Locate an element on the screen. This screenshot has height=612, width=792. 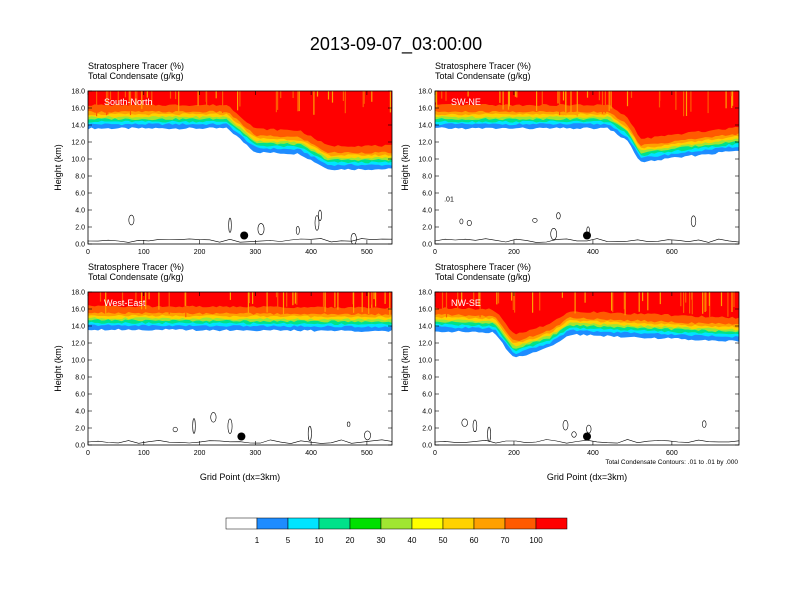
x-tick-label: 200 is located at coordinates (514, 252).